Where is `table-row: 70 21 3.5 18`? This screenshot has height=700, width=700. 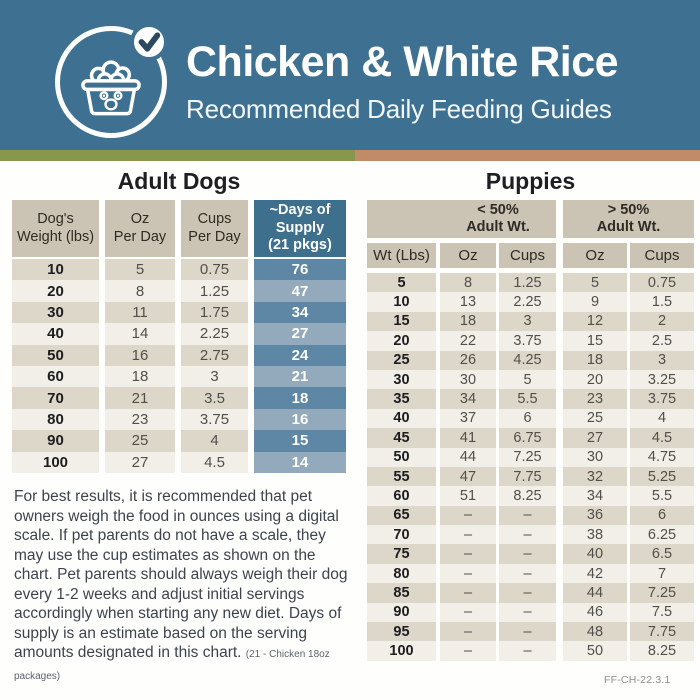 table-row: 70 21 3.5 18 is located at coordinates (179, 398).